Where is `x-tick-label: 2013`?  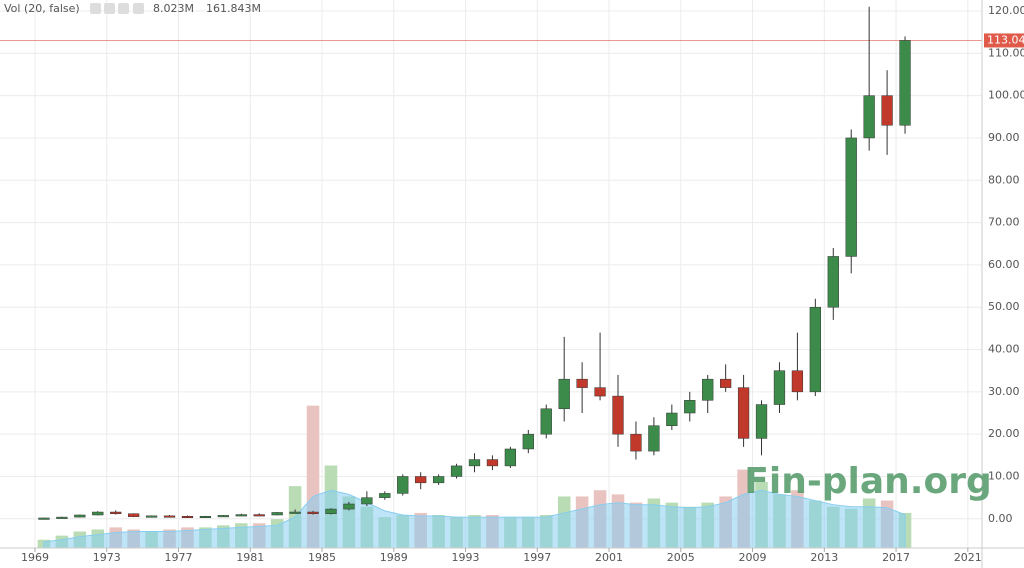 x-tick-label: 2013 is located at coordinates (824, 557).